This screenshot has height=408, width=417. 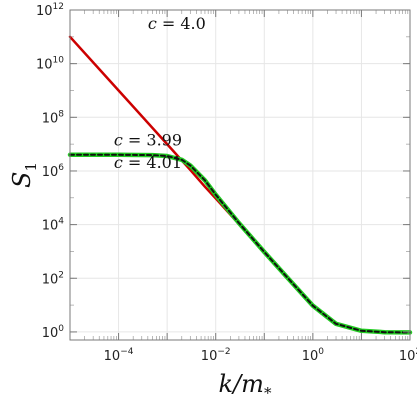 What do you see at coordinates (50, 10) in the screenshot?
I see `y-tick-label: 1012` at bounding box center [50, 10].